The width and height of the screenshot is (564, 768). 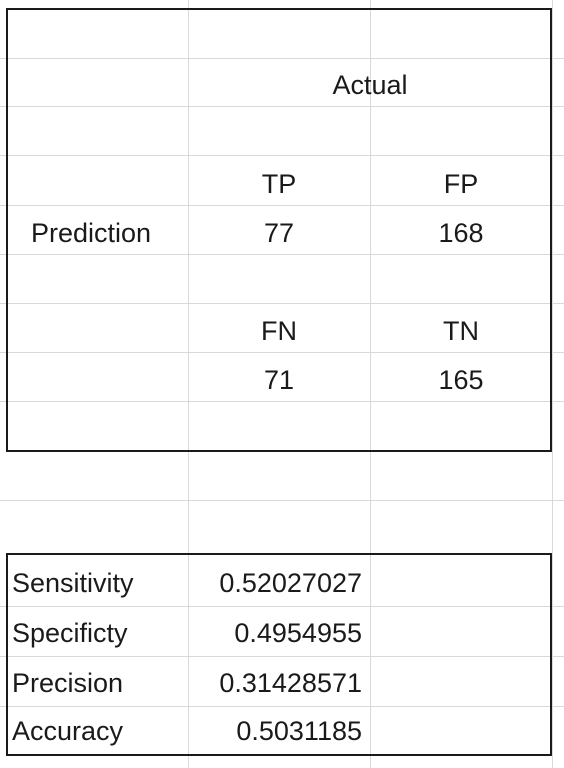 I want to click on fn-value: 71, so click(x=279, y=380).